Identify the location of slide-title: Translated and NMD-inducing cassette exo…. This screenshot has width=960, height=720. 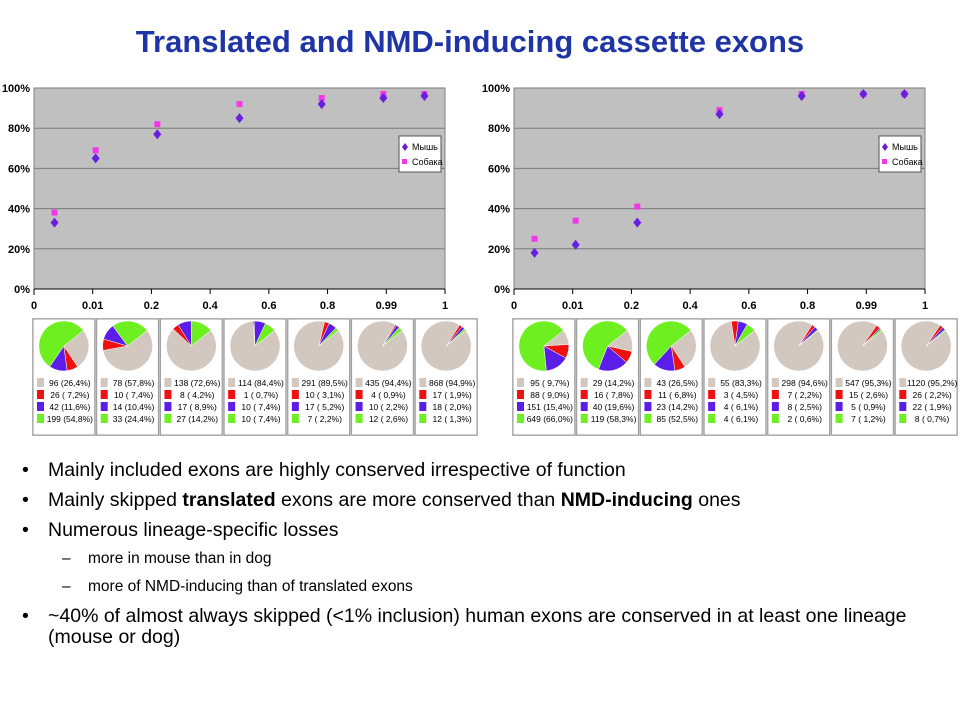
(470, 41).